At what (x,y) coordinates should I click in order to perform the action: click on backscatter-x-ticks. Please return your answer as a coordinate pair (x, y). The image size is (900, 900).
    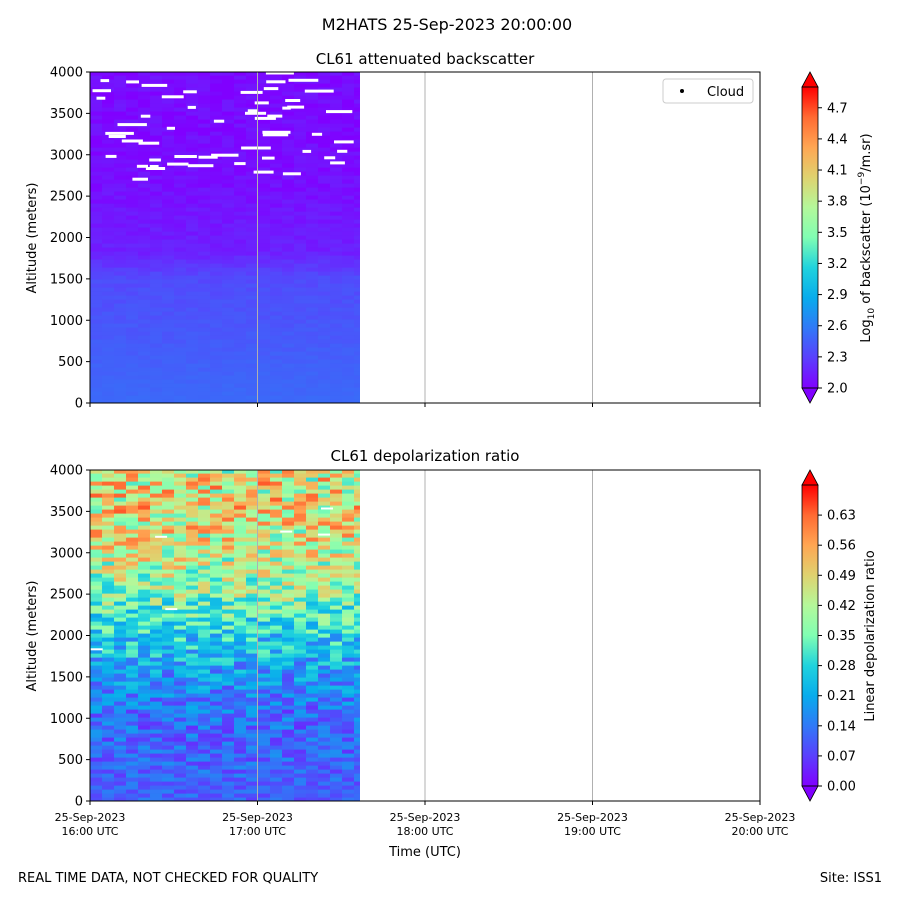
    Looking at the image, I should click on (425, 405).